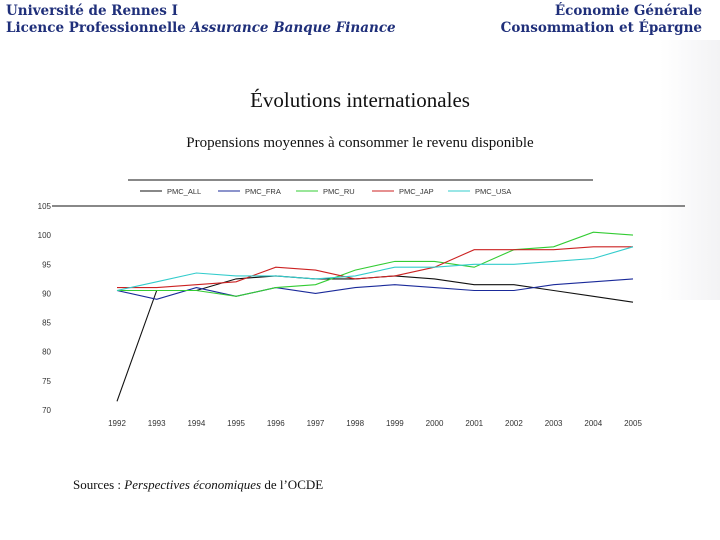 This screenshot has height=540, width=720. What do you see at coordinates (514, 423) in the screenshot?
I see `x-tick-label: 2002` at bounding box center [514, 423].